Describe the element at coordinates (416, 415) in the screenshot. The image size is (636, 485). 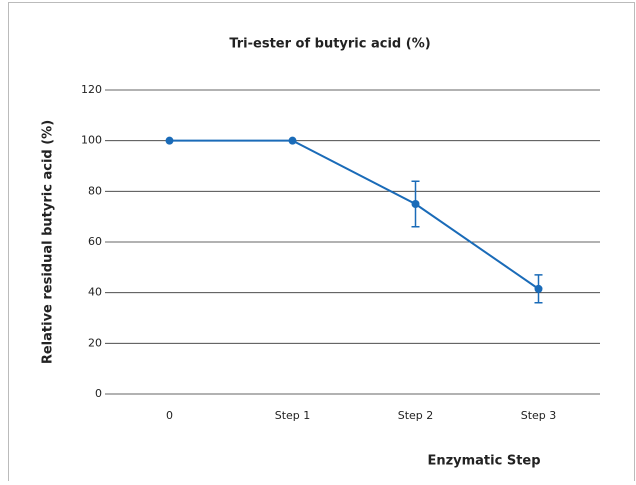
I see `x-tick-label: Step 2` at that location.